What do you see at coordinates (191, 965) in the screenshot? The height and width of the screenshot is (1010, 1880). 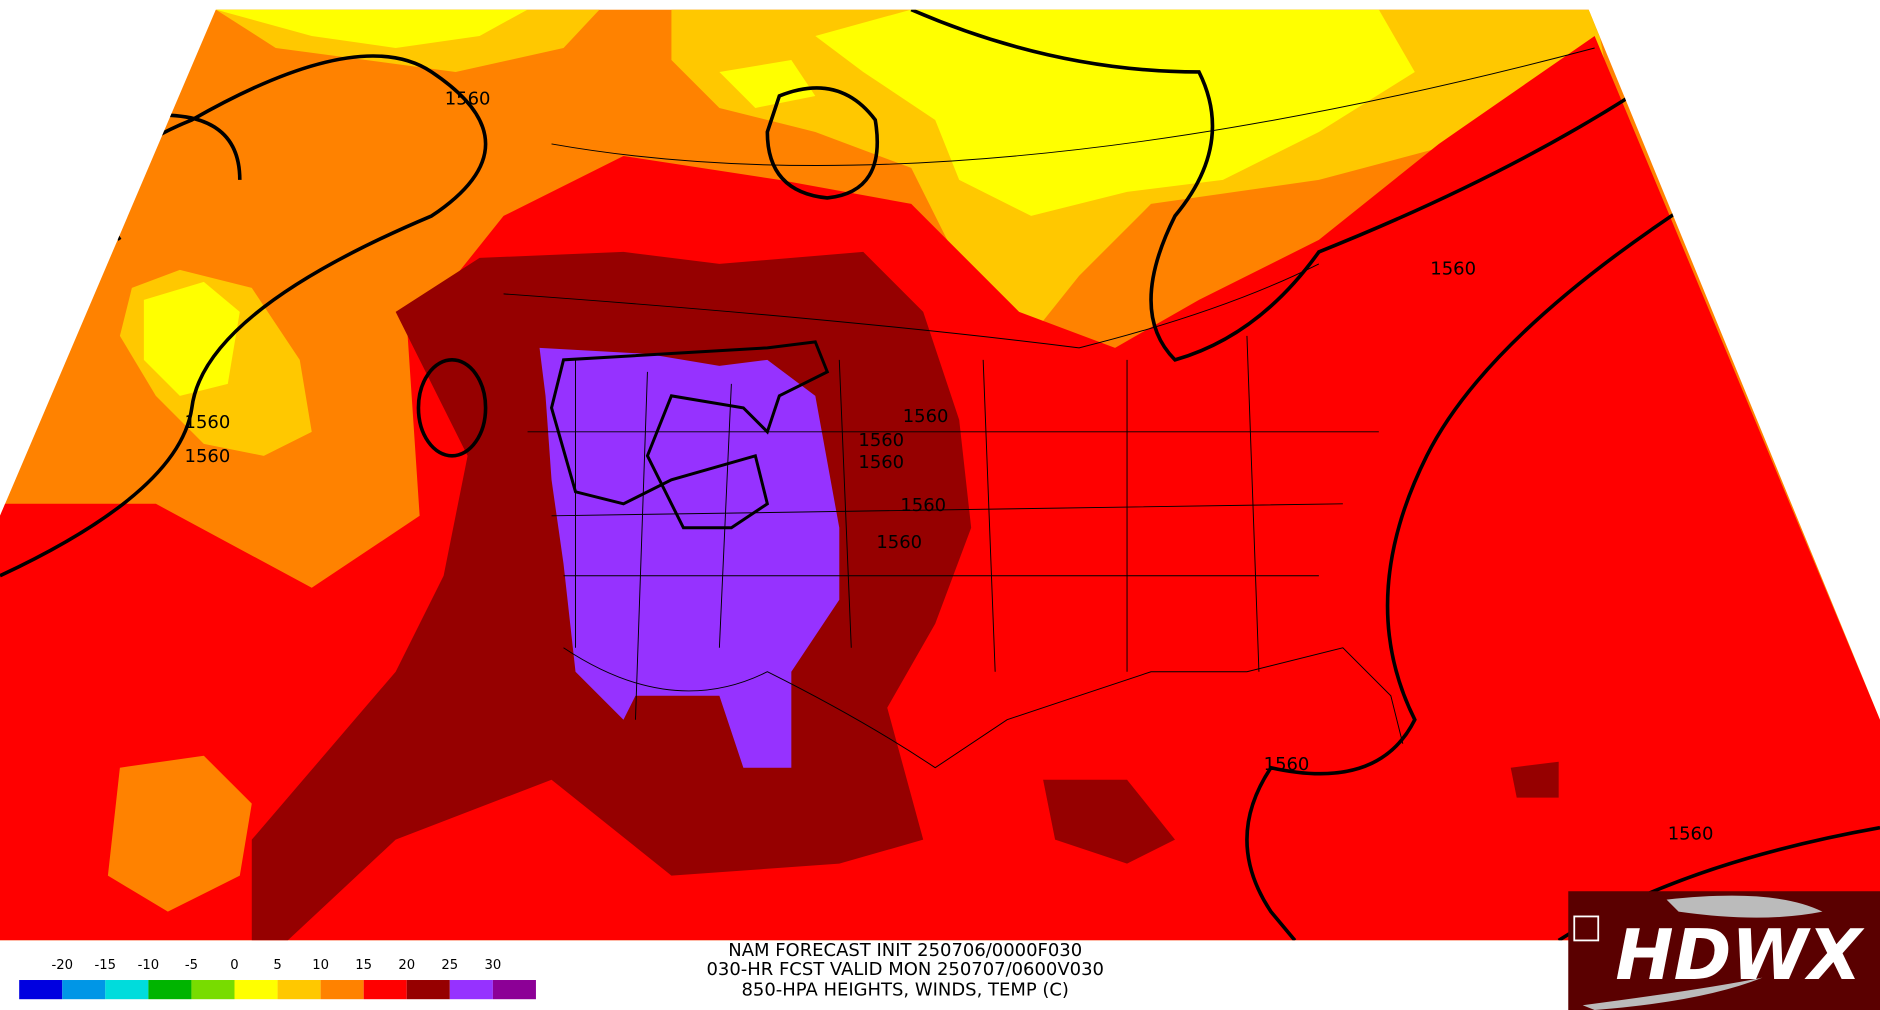 I see `legend-tick-label: -5` at bounding box center [191, 965].